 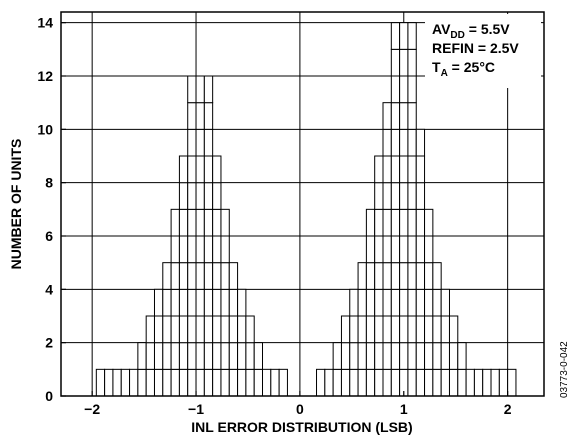 What do you see at coordinates (508, 409) in the screenshot?
I see `x-tick-label: 2` at bounding box center [508, 409].